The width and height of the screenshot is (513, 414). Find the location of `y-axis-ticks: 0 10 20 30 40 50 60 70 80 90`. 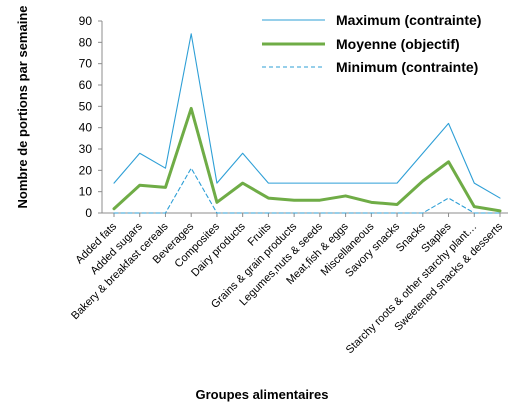

y-axis-ticks: 0 10 20 30 40 50 60 70 80 90 is located at coordinates (90, 117).